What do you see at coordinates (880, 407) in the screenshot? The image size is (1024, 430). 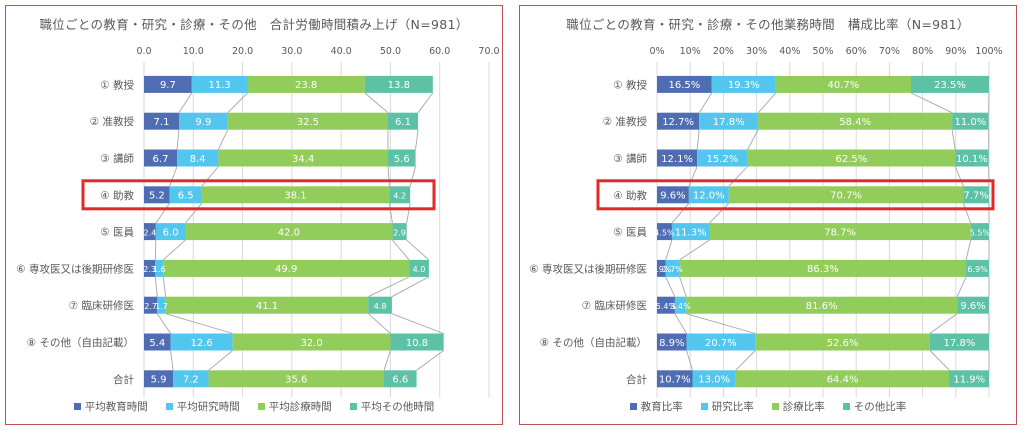 I see `legend-label: その他比率` at bounding box center [880, 407].